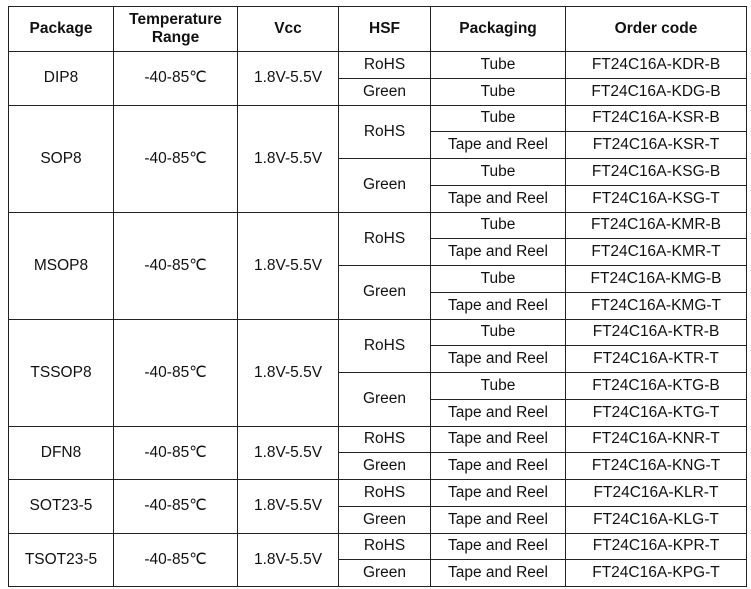  I want to click on order-code-cell: FT24C16A-KSG-T, so click(656, 198).